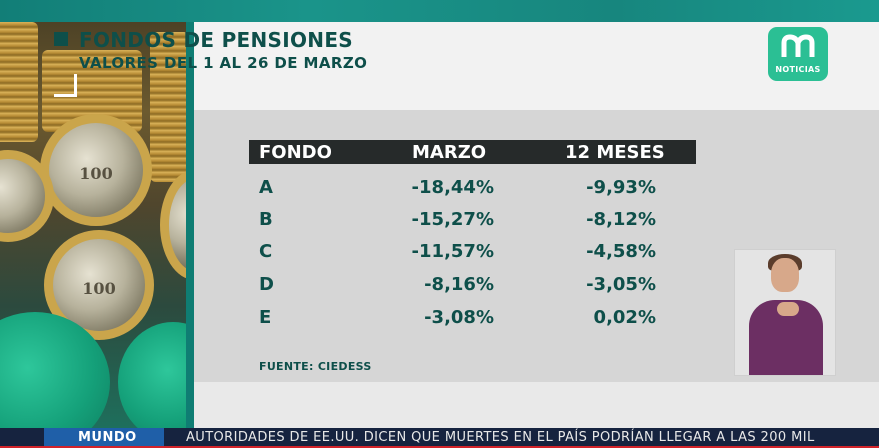 This screenshot has width=879, height=448. What do you see at coordinates (788, 309) in the screenshot?
I see `interpreter-hands` at bounding box center [788, 309].